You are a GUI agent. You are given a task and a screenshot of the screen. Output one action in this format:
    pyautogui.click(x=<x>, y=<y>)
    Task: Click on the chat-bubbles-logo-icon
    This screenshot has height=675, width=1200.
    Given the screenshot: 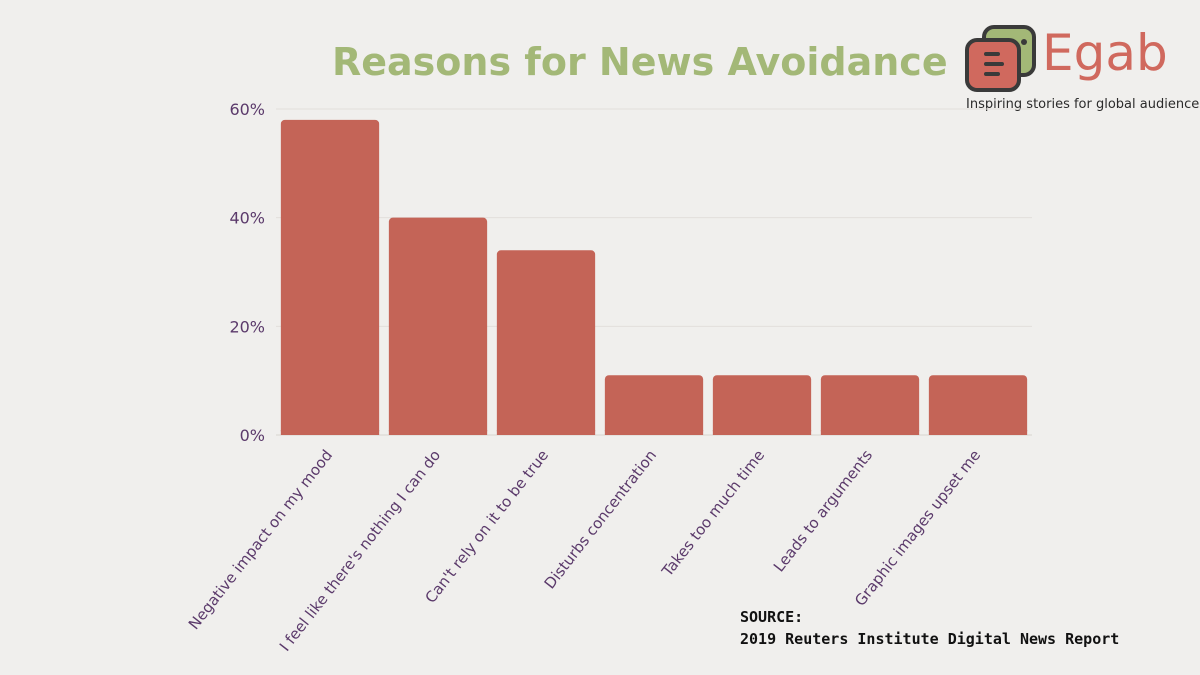 What is the action you would take?
    pyautogui.click(x=1000, y=58)
    